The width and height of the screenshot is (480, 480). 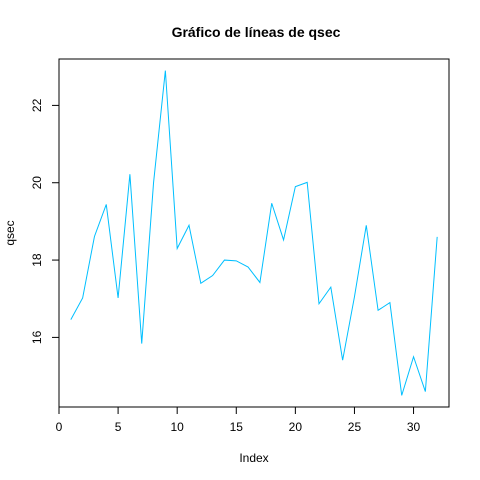 I want to click on y-tick-label: 18, so click(x=37, y=260).